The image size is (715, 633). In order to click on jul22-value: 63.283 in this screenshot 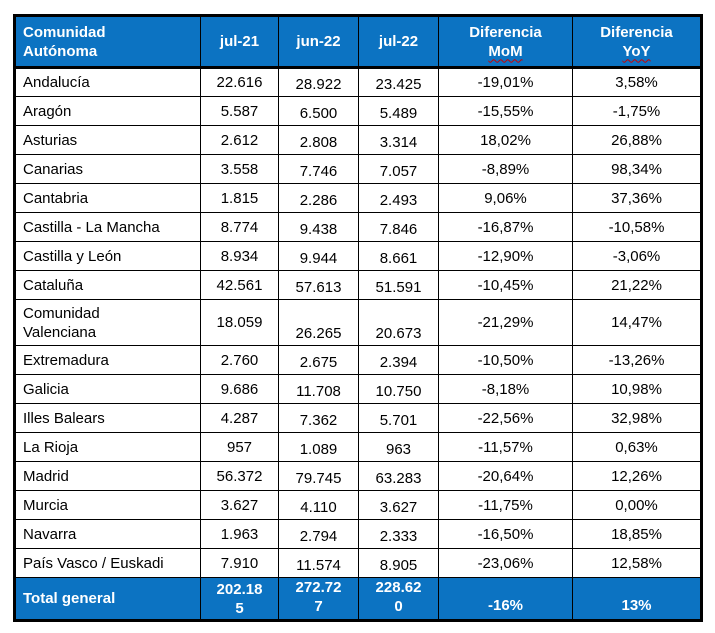, I will do `click(398, 476)`.